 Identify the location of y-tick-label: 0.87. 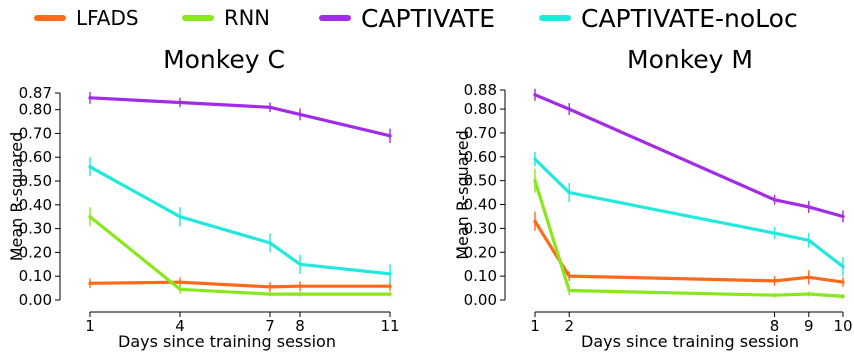
(35, 93).